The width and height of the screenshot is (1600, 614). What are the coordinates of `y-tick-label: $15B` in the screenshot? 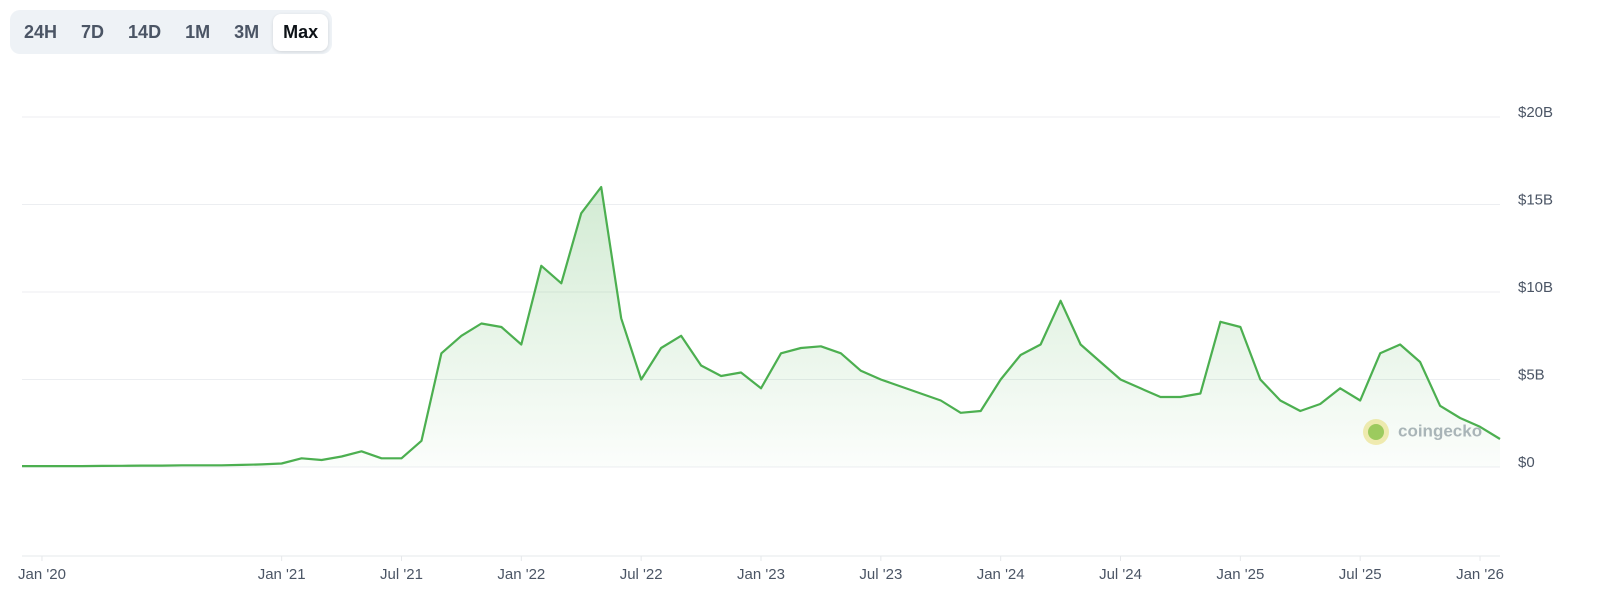 It's located at (1535, 199).